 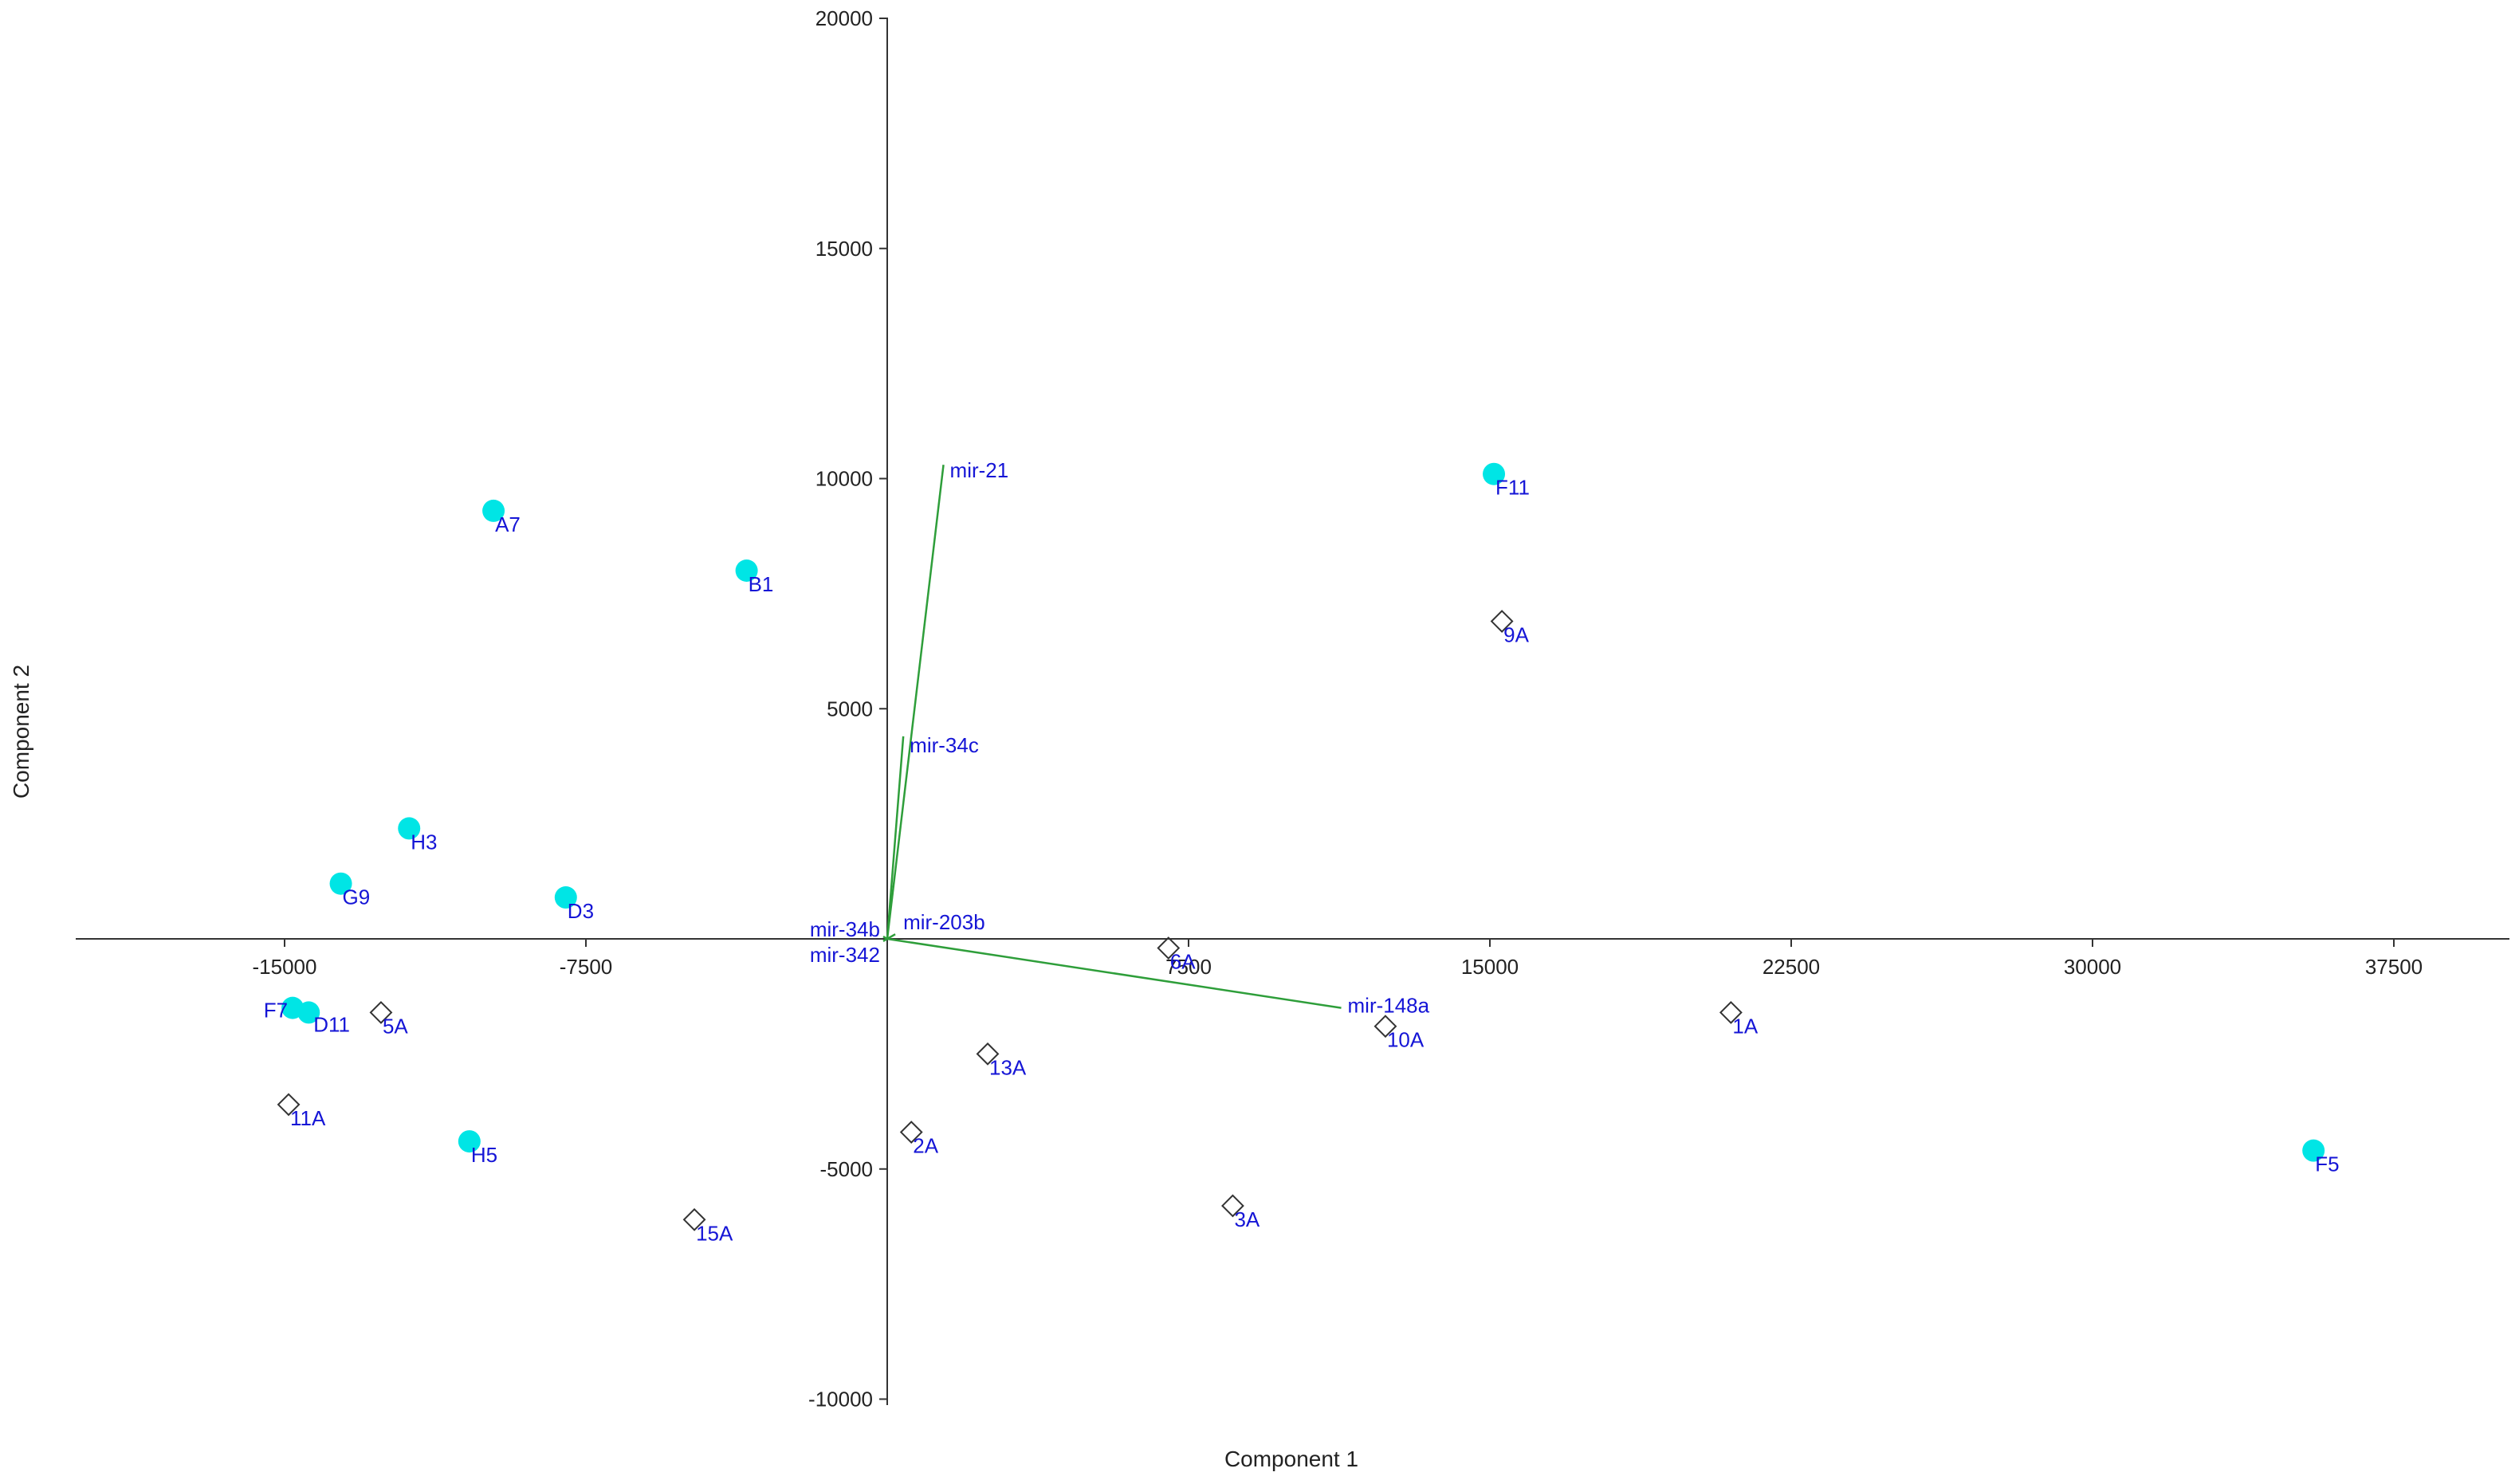 What do you see at coordinates (714, 1233) in the screenshot?
I see `point-label: 15A` at bounding box center [714, 1233].